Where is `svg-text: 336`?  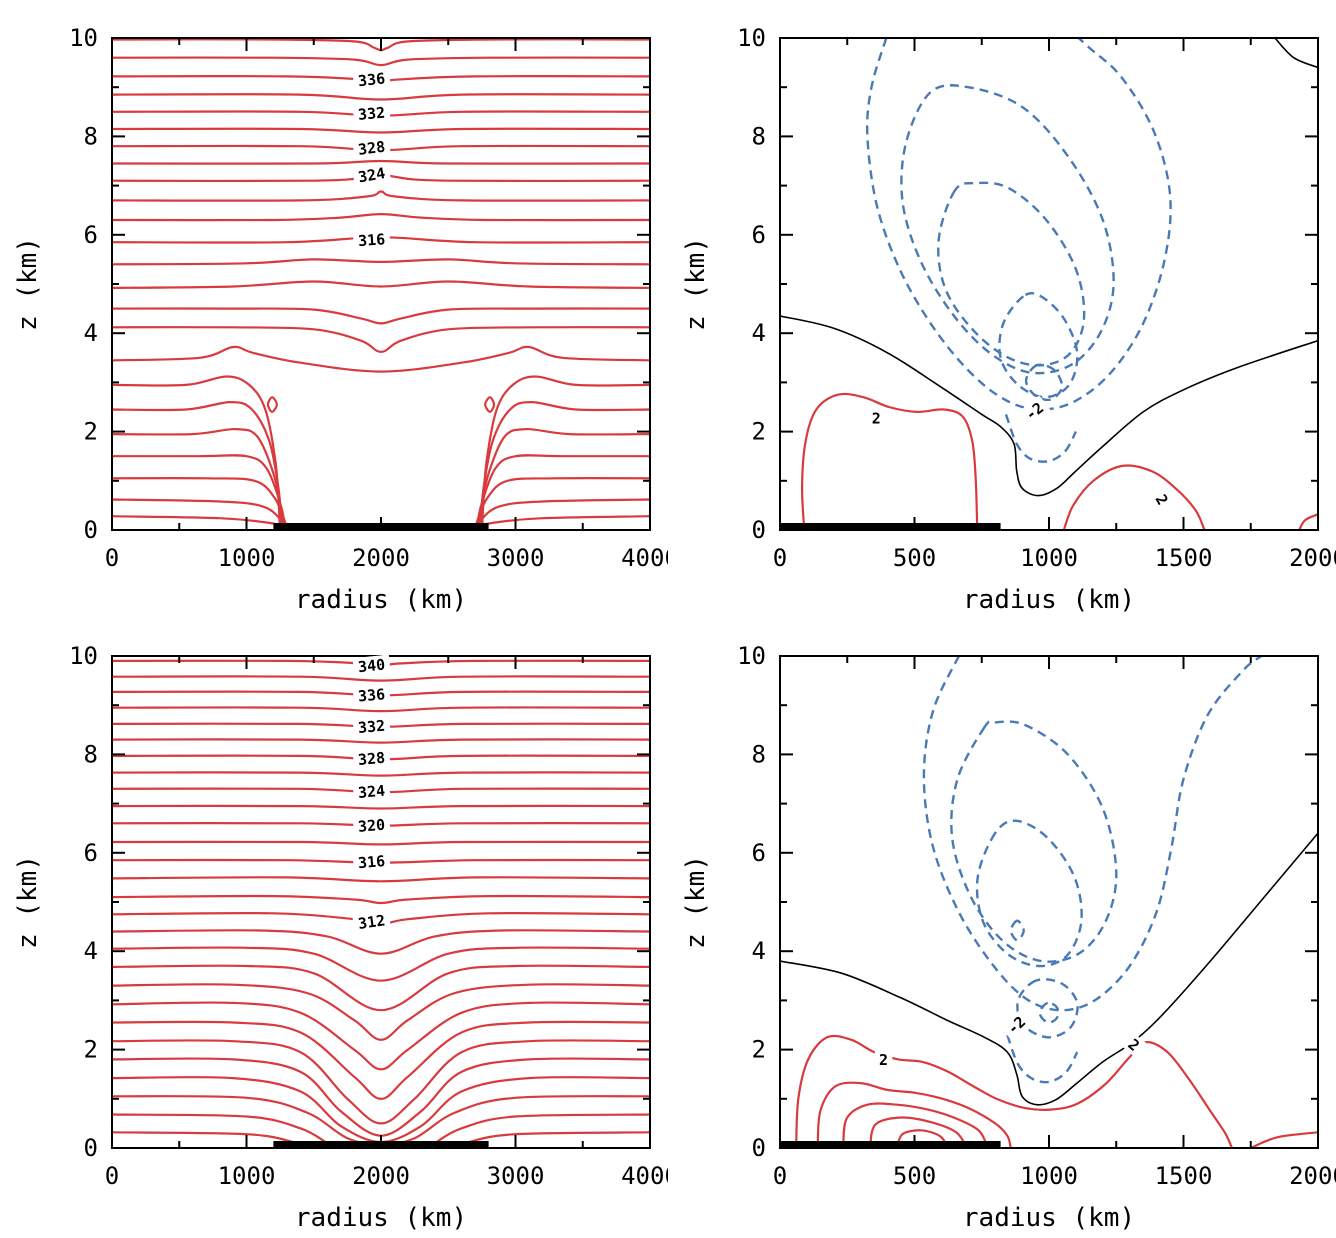
svg-text: 336 is located at coordinates (371, 695).